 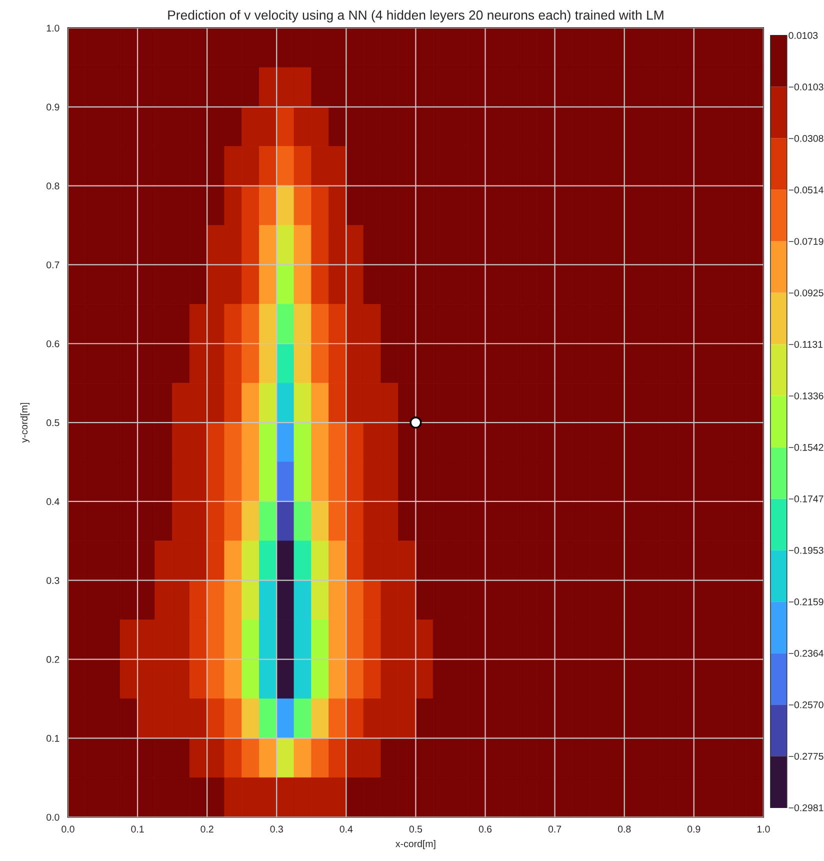 What do you see at coordinates (806, 498) in the screenshot?
I see `color-bar-label: −0.1747` at bounding box center [806, 498].